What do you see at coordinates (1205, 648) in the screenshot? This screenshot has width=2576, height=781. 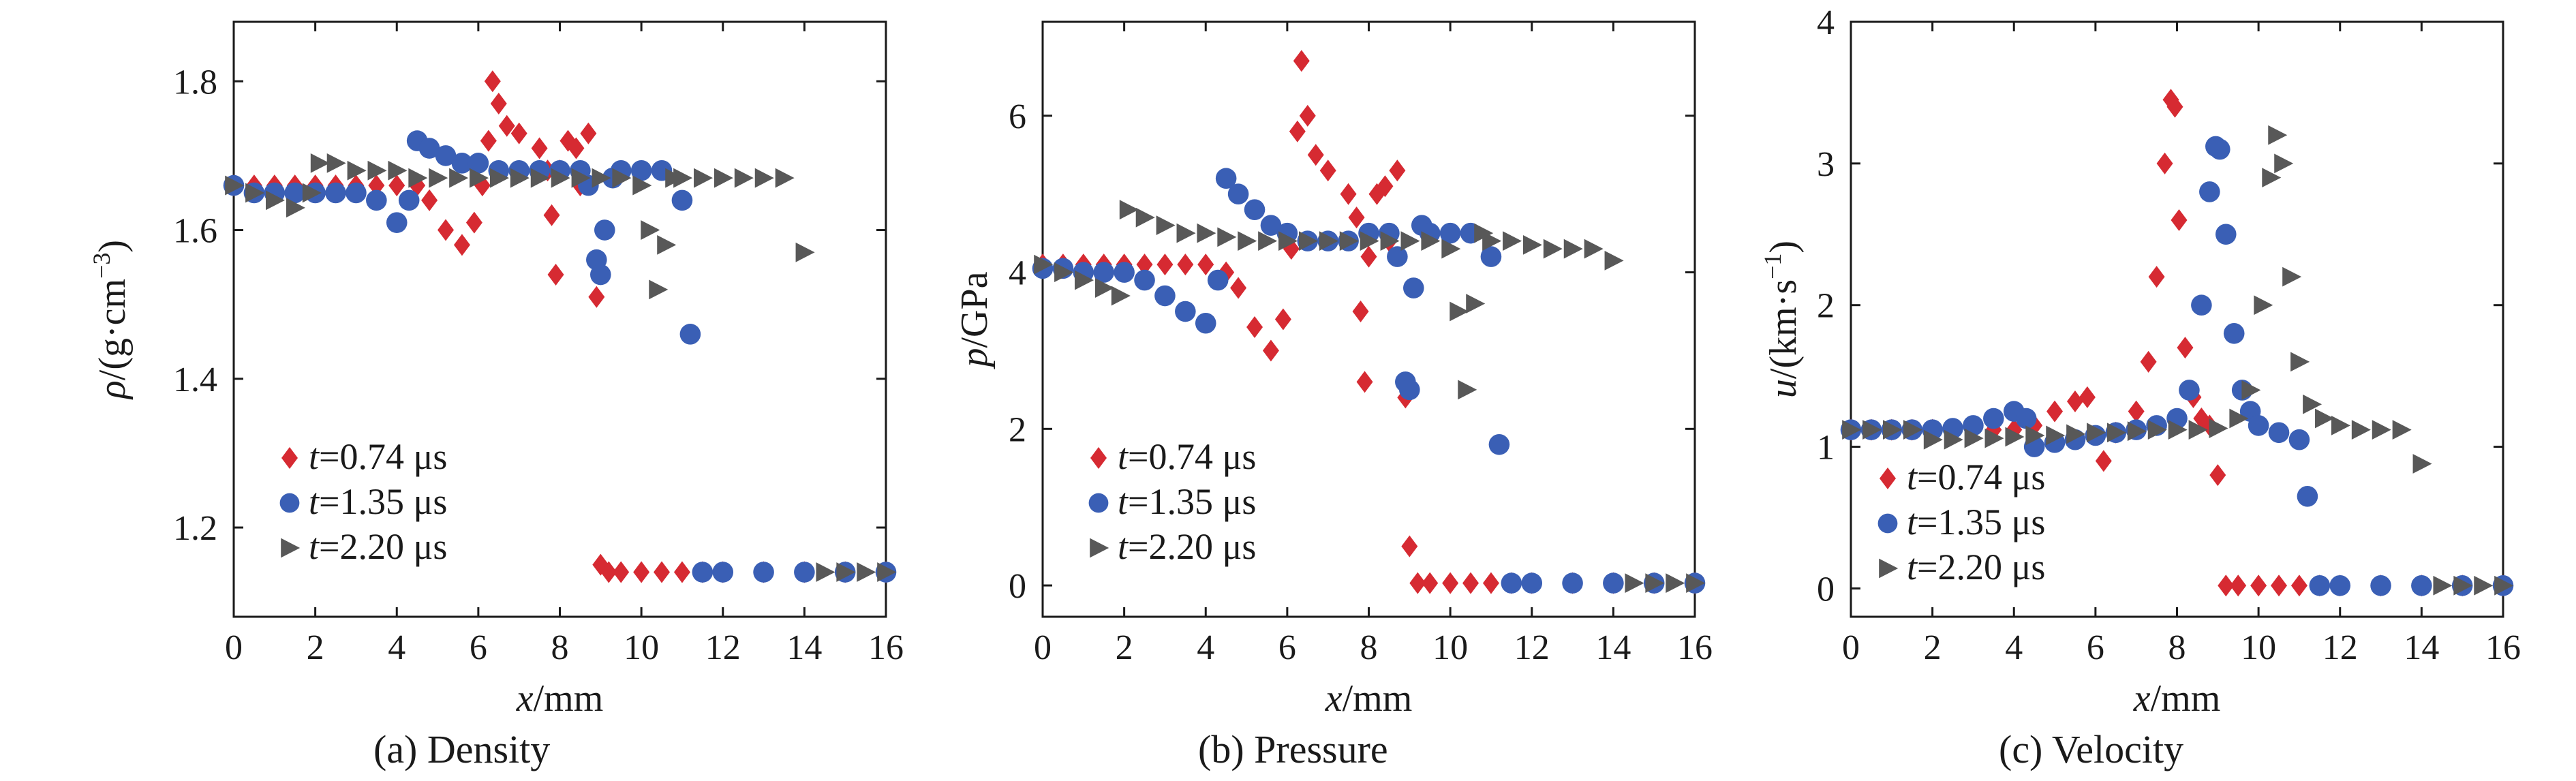 I see `x-tick-label-b: 4` at bounding box center [1205, 648].